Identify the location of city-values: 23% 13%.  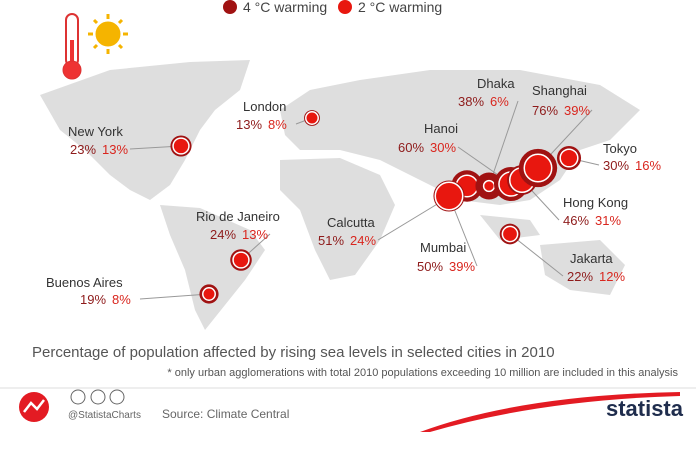
(99, 149).